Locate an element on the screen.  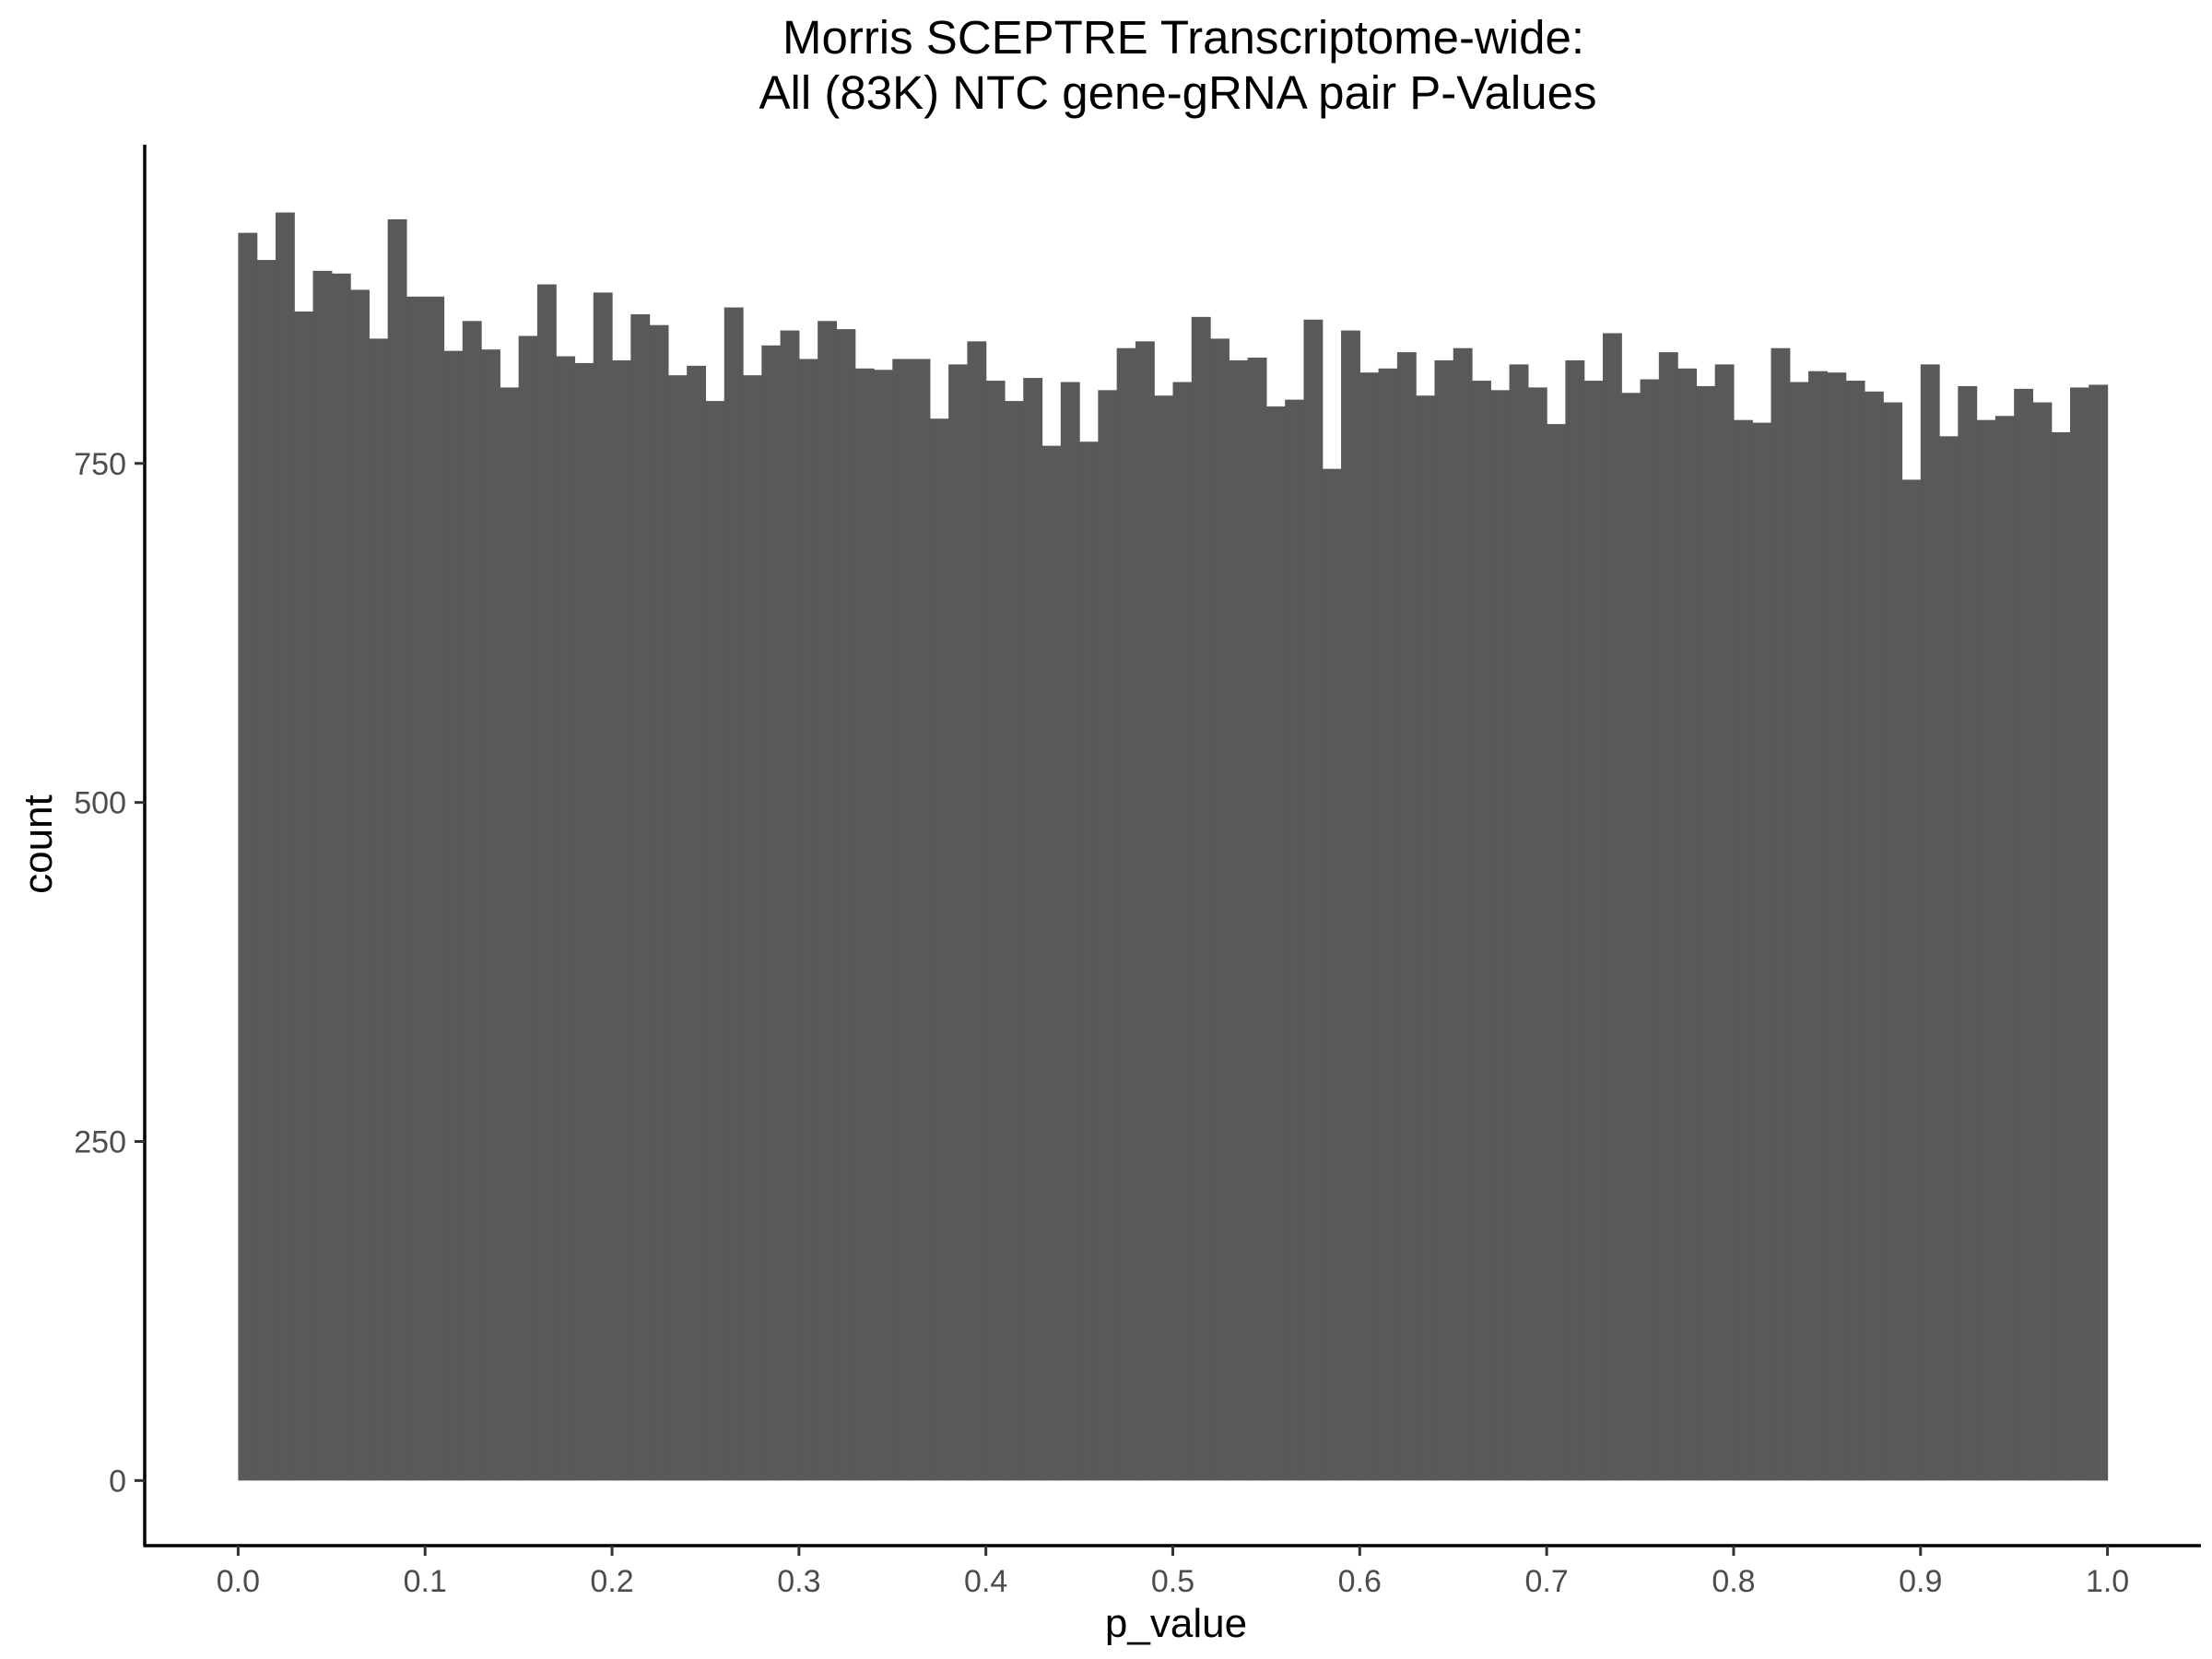
x-tick-label: 0.0 is located at coordinates (238, 1581).